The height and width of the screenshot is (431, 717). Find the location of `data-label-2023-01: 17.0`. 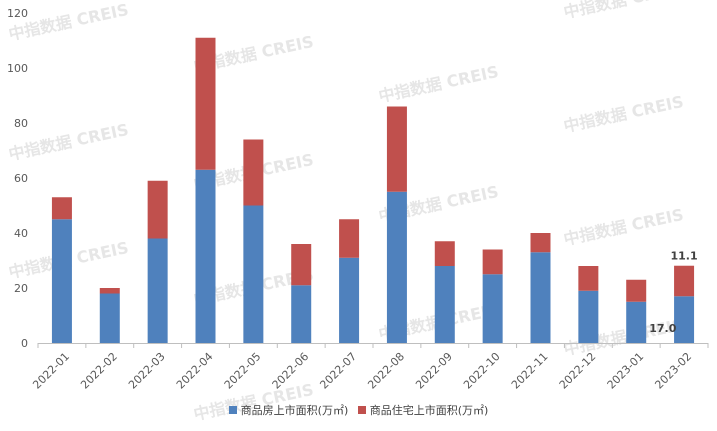

data-label-2023-01: 17.0 is located at coordinates (662, 328).